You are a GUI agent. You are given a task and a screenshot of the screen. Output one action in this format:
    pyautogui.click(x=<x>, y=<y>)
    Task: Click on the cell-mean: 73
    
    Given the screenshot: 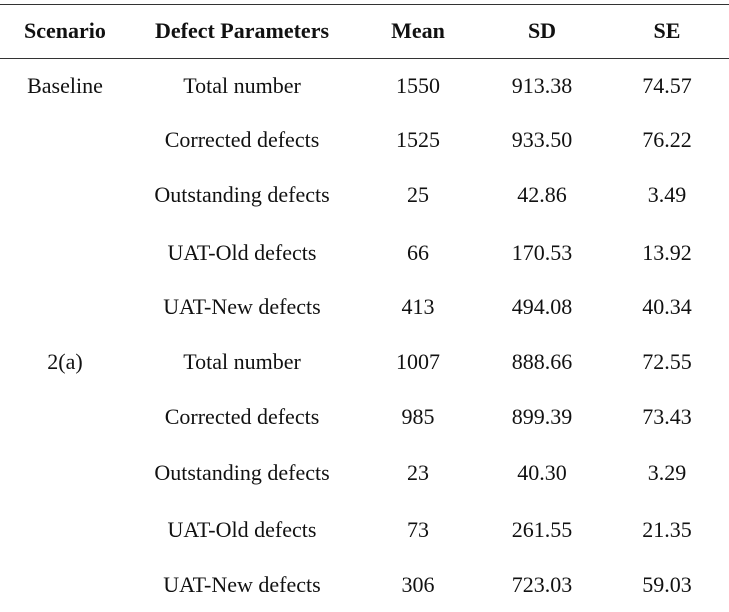 What is the action you would take?
    pyautogui.click(x=418, y=529)
    